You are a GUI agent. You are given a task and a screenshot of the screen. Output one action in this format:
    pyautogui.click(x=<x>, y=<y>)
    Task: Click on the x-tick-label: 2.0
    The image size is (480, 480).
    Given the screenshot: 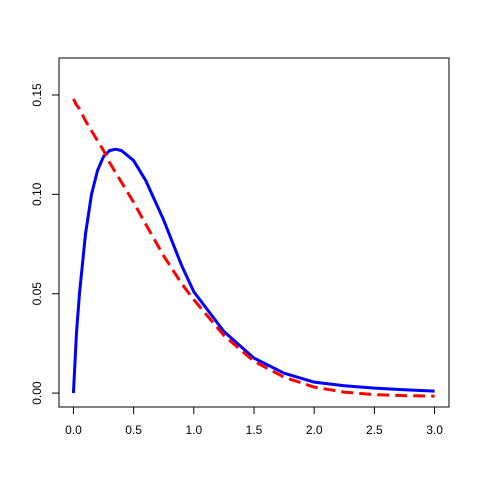 What is the action you would take?
    pyautogui.click(x=314, y=430)
    